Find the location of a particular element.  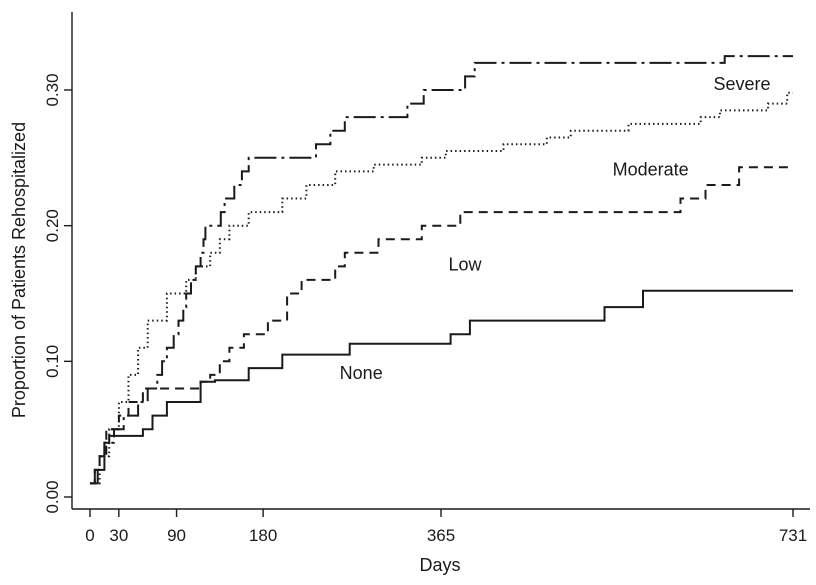

y-axis-title: Proportion of Patients Rehospitalized is located at coordinates (19, 270).